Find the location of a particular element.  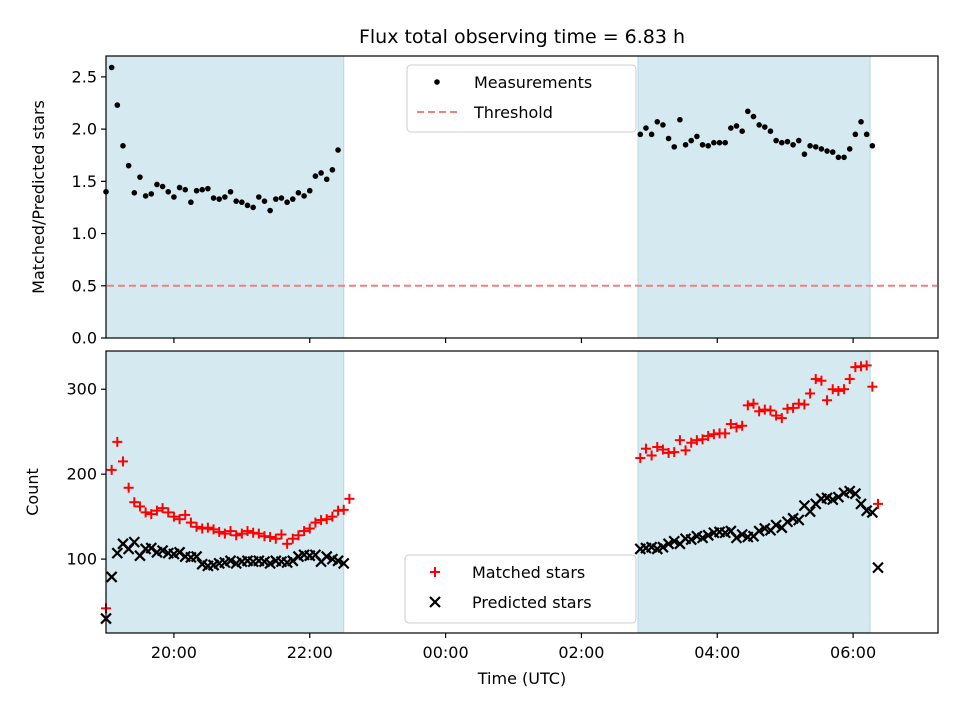

x-tick-label: 02:00 is located at coordinates (581, 652).